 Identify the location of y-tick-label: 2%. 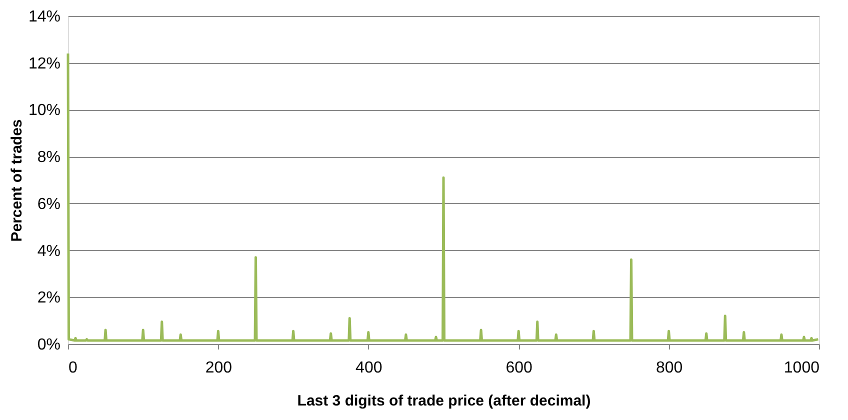
(48, 298).